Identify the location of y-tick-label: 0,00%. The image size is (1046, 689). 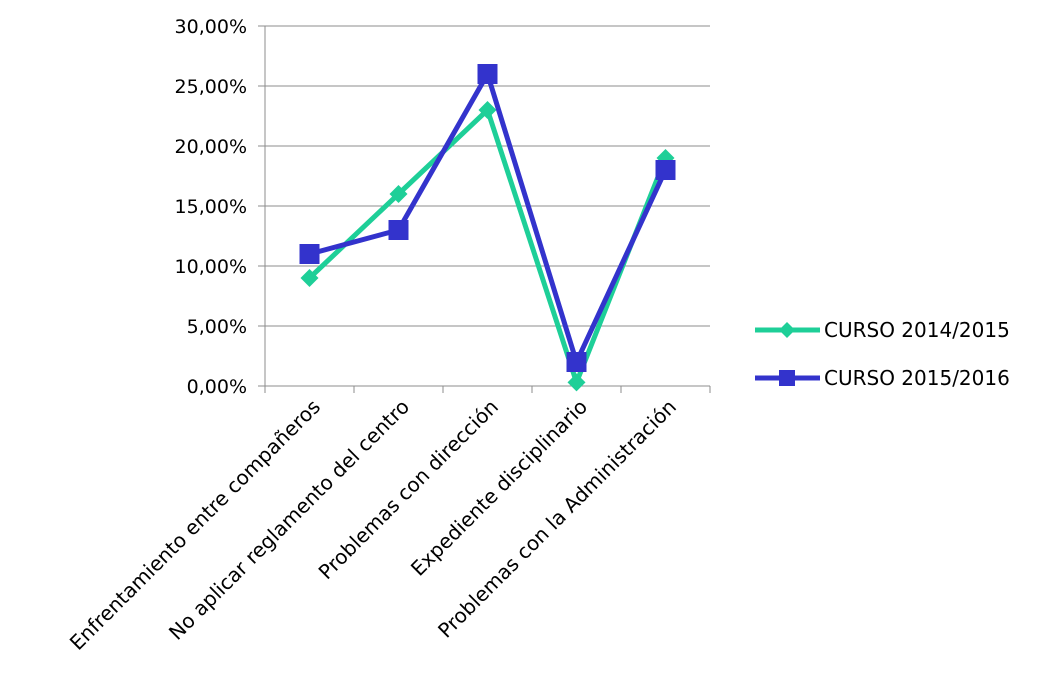
(217, 387).